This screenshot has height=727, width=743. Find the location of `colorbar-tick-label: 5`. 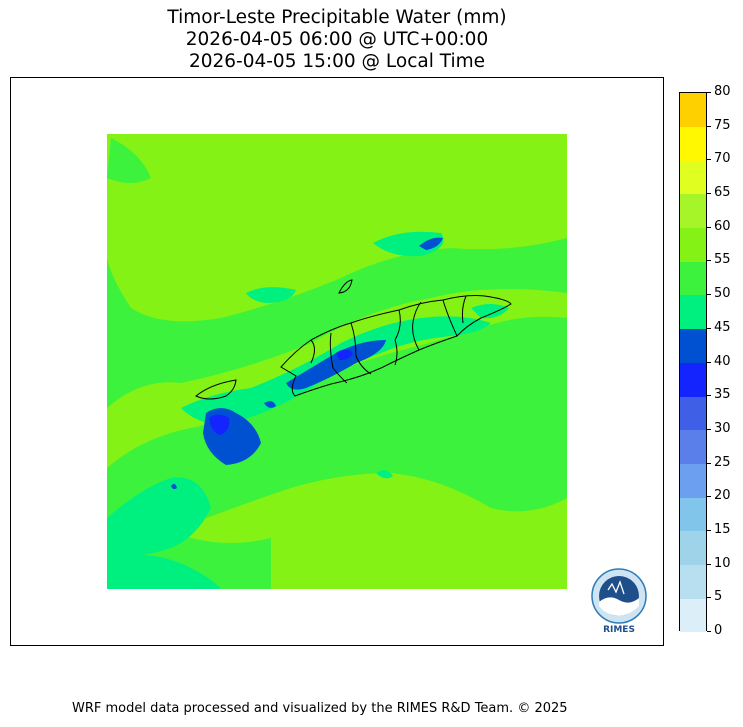

colorbar-tick-label: 5 is located at coordinates (718, 597).